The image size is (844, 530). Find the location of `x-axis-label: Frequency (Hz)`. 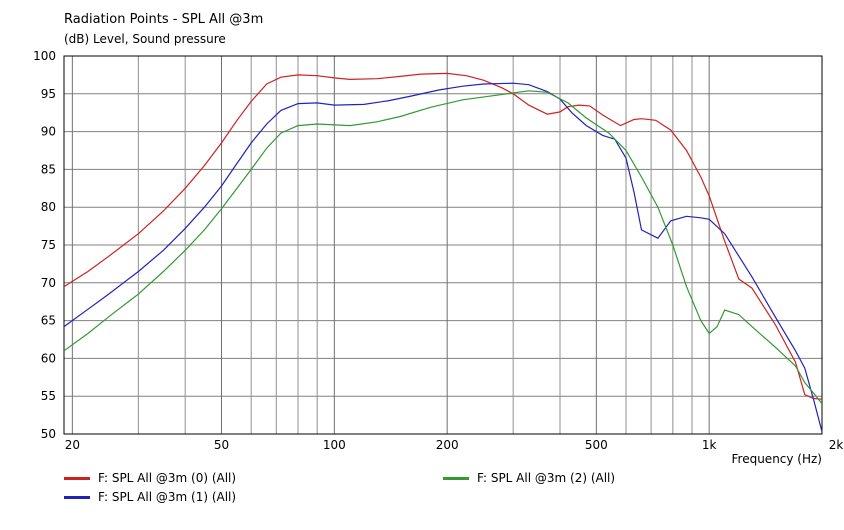

x-axis-label: Frequency (Hz) is located at coordinates (777, 459).